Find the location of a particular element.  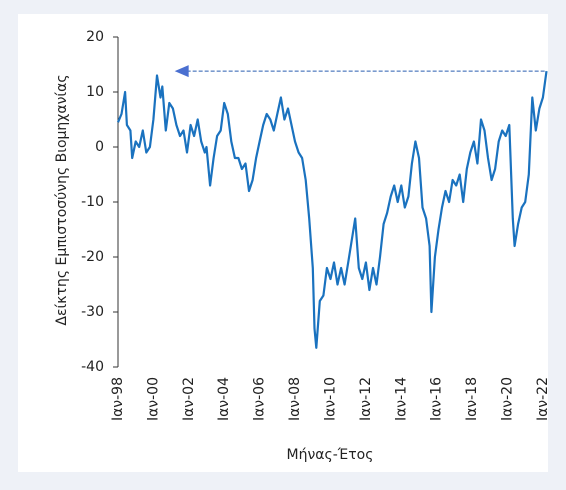

y-tick-label: 0 is located at coordinates (99, 147).